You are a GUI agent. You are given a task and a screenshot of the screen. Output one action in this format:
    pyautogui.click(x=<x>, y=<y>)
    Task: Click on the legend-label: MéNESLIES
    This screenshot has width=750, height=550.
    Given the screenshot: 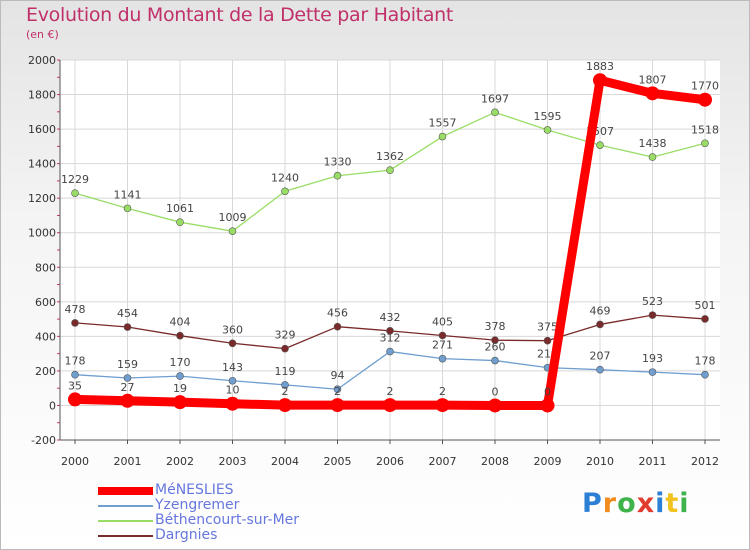 What is the action you would take?
    pyautogui.click(x=194, y=490)
    